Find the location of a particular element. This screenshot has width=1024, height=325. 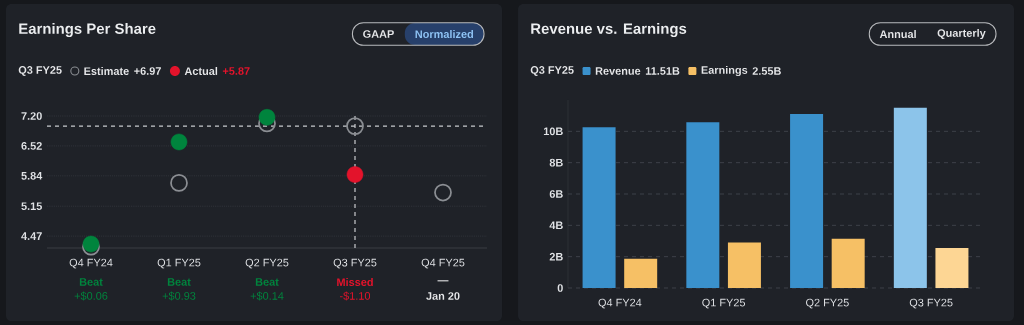

text: +6.97 is located at coordinates (147, 71).